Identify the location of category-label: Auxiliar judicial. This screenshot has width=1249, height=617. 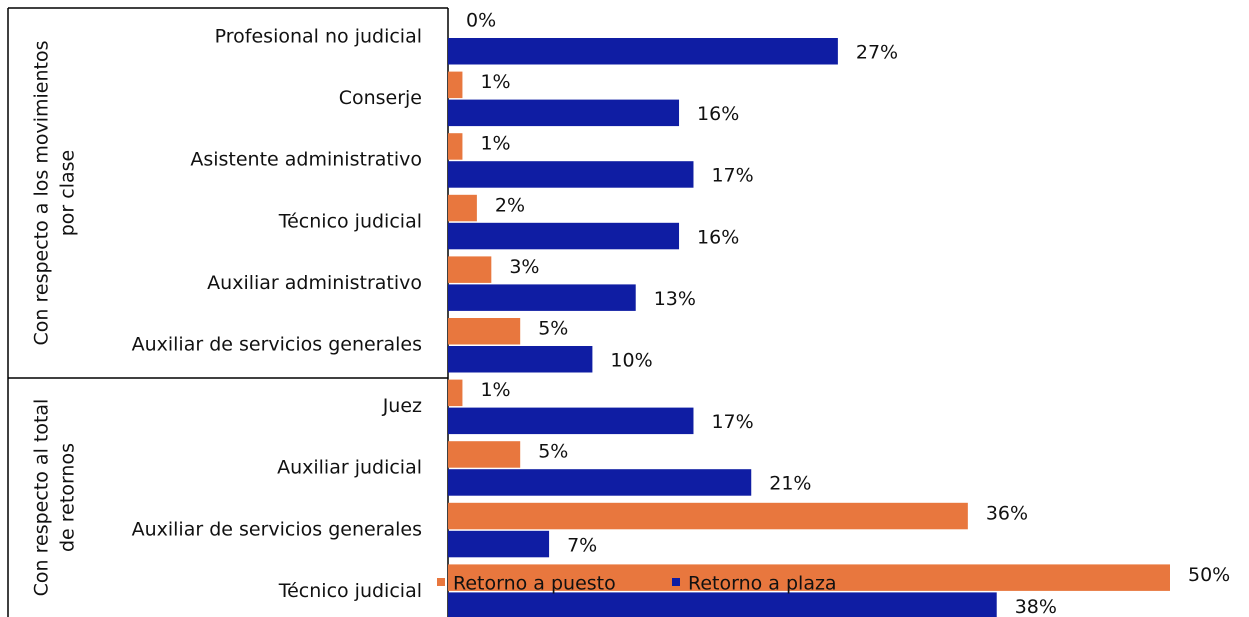
(349, 468).